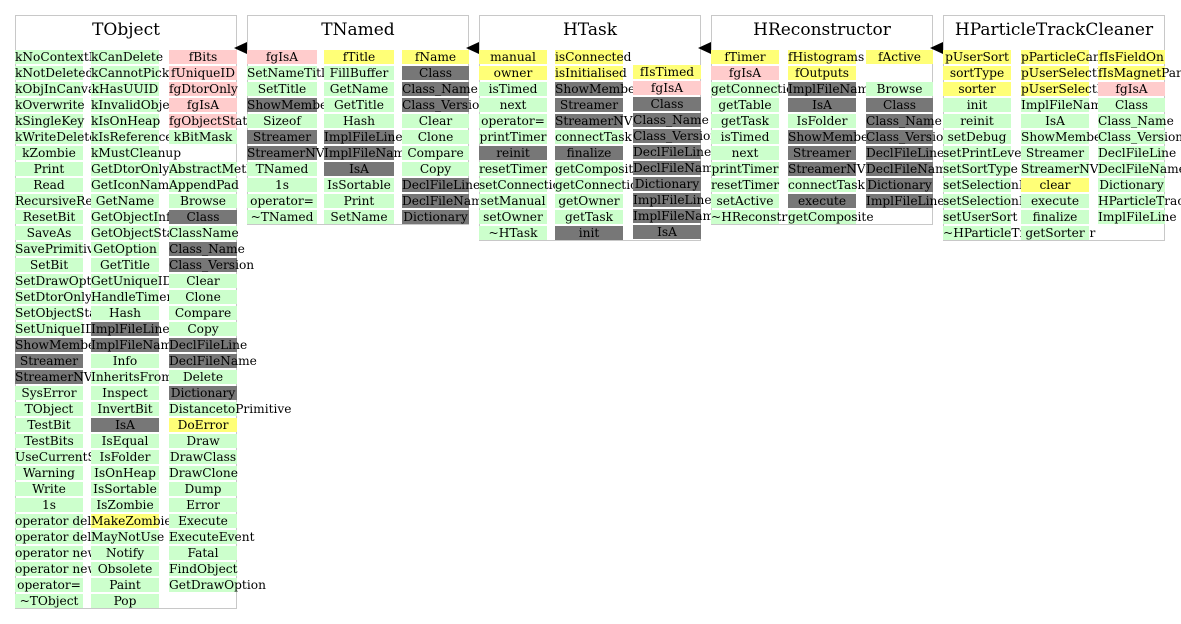  What do you see at coordinates (203, 521) in the screenshot?
I see `class-member: Execute` at bounding box center [203, 521].